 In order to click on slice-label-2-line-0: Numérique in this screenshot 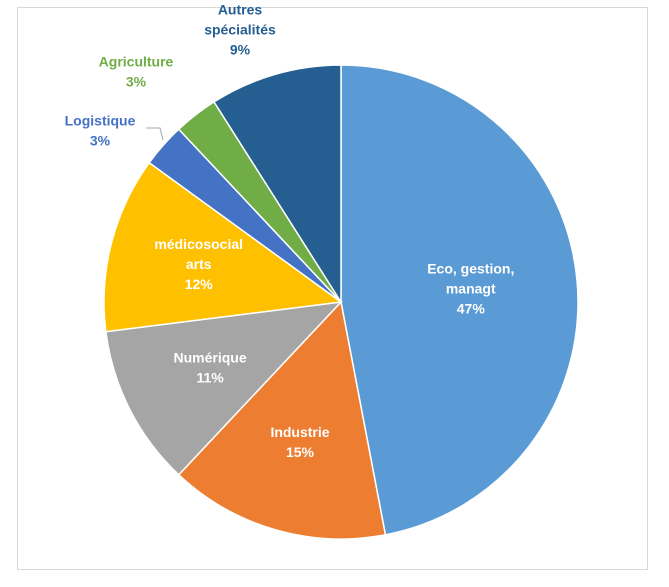, I will do `click(210, 357)`.